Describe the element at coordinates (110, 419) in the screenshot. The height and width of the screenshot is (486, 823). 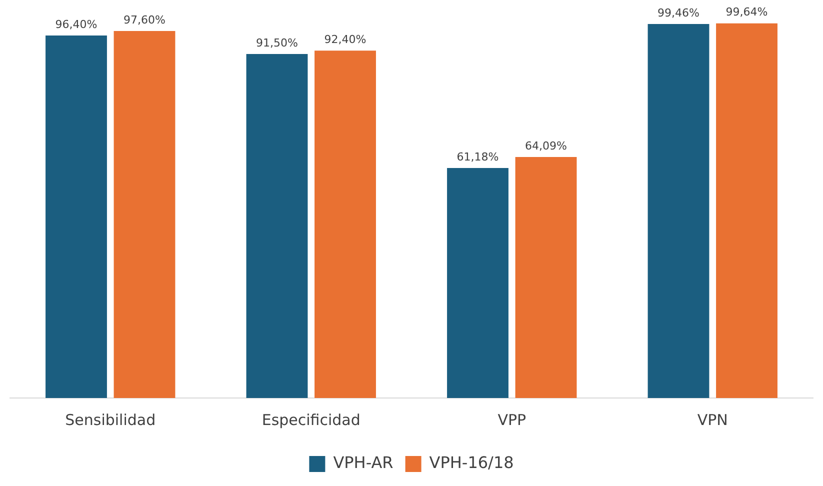
I see `x-tick-label: Sensibilidad` at that location.